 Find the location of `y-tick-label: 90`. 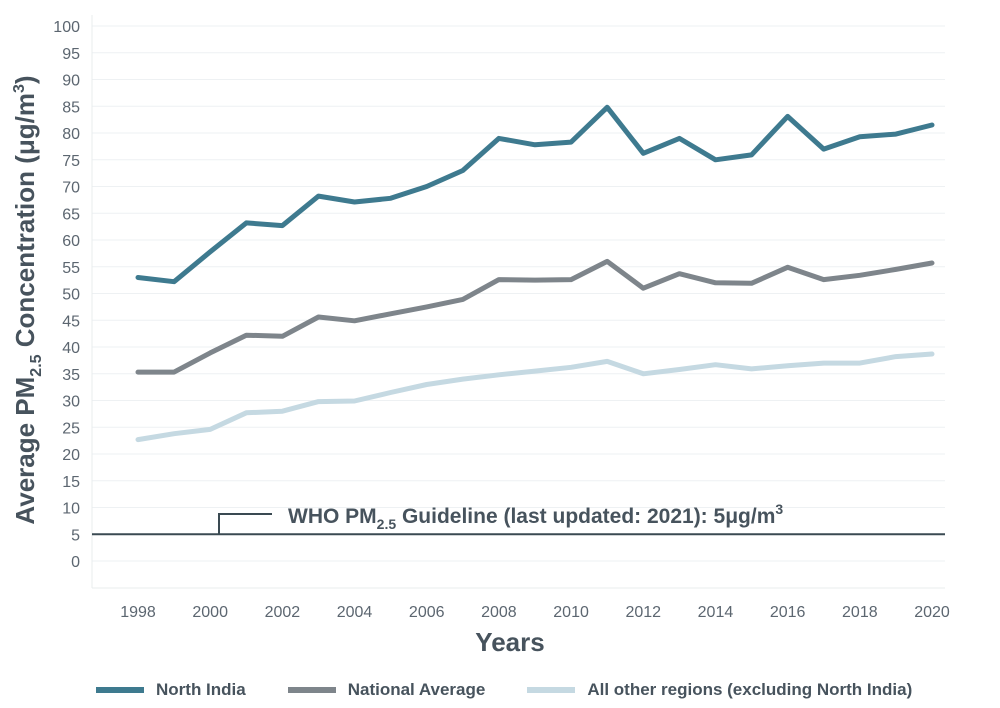

y-tick-label: 90 is located at coordinates (71, 81).